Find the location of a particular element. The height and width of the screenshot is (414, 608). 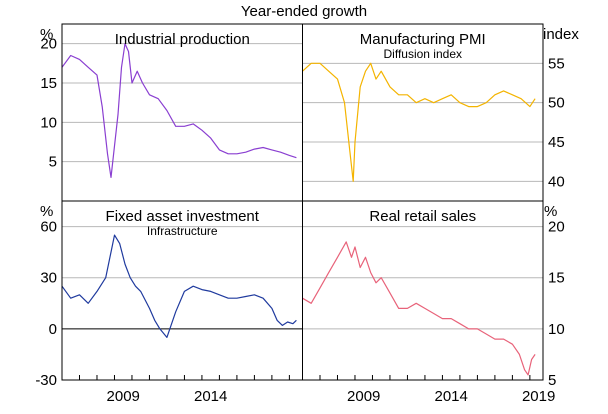

y-tick-label: -30 is located at coordinates (46, 380).